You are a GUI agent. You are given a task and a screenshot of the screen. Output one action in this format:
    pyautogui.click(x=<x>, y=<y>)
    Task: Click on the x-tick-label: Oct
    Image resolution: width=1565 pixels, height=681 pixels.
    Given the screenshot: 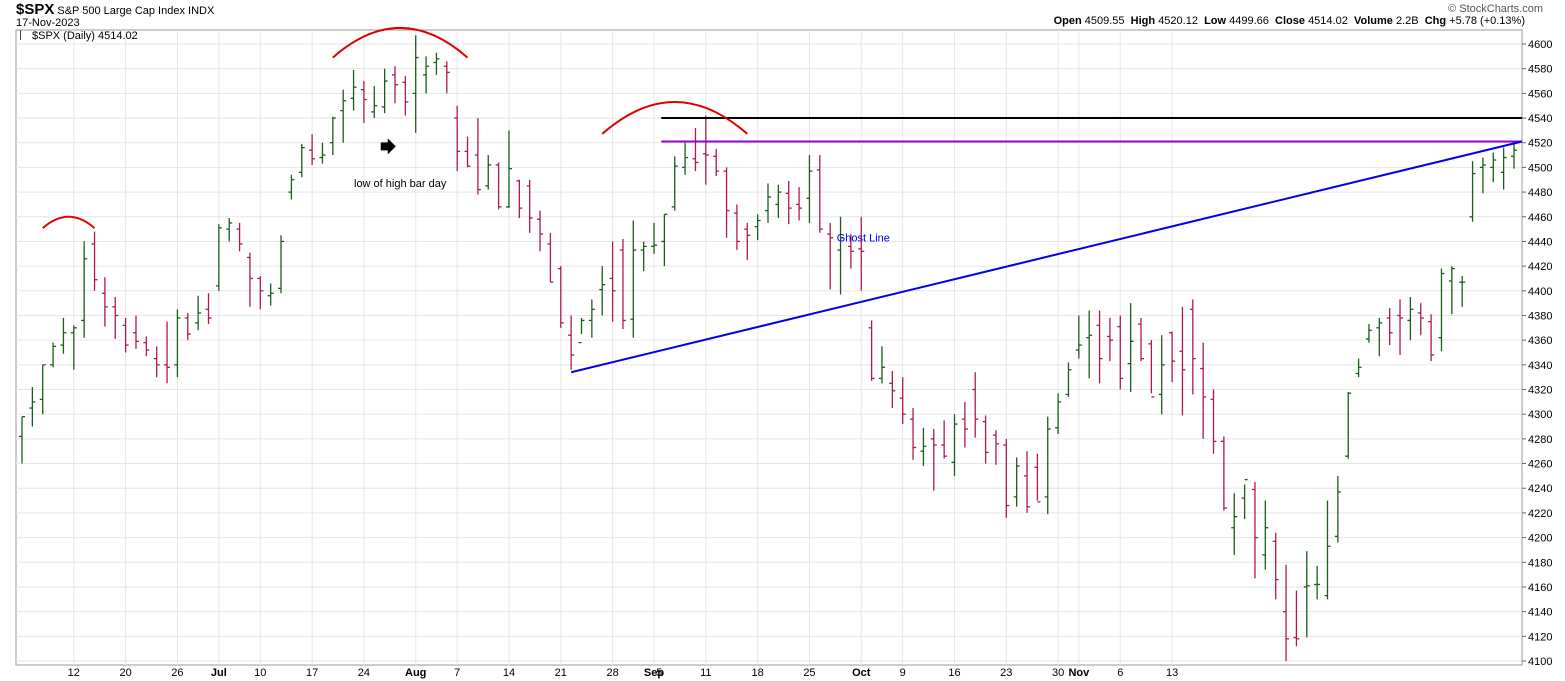 What is the action you would take?
    pyautogui.click(x=861, y=673)
    